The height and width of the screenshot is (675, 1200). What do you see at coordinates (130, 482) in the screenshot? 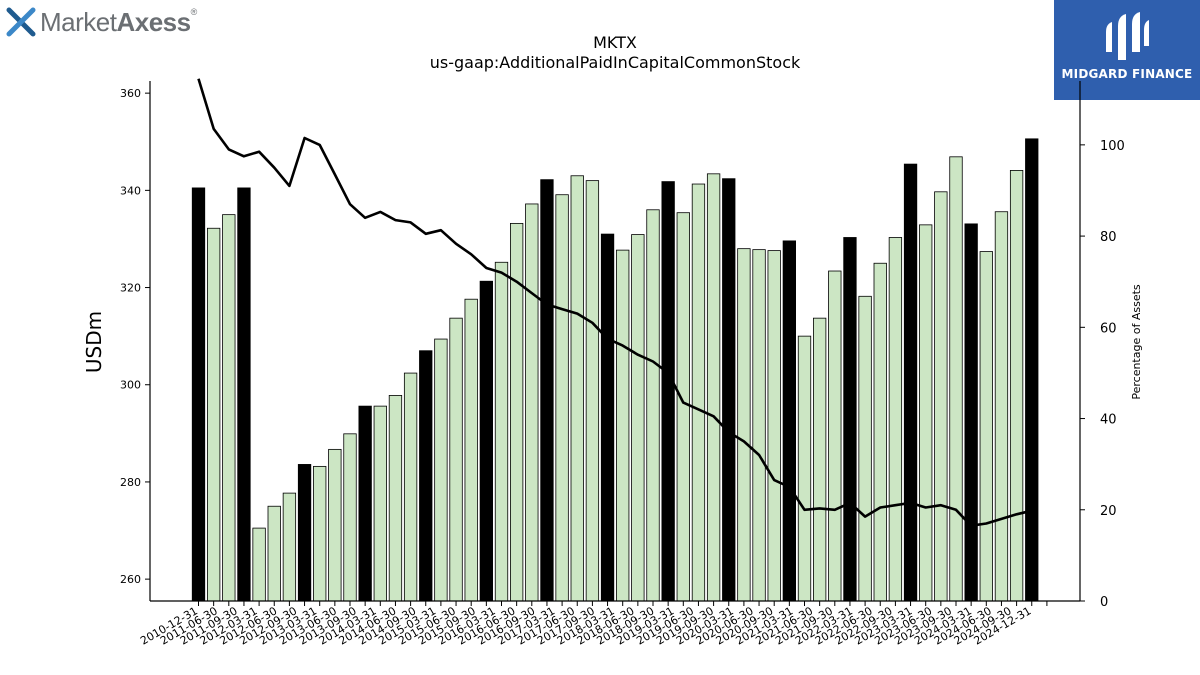
I see `y-tick-label: 280` at bounding box center [130, 482].